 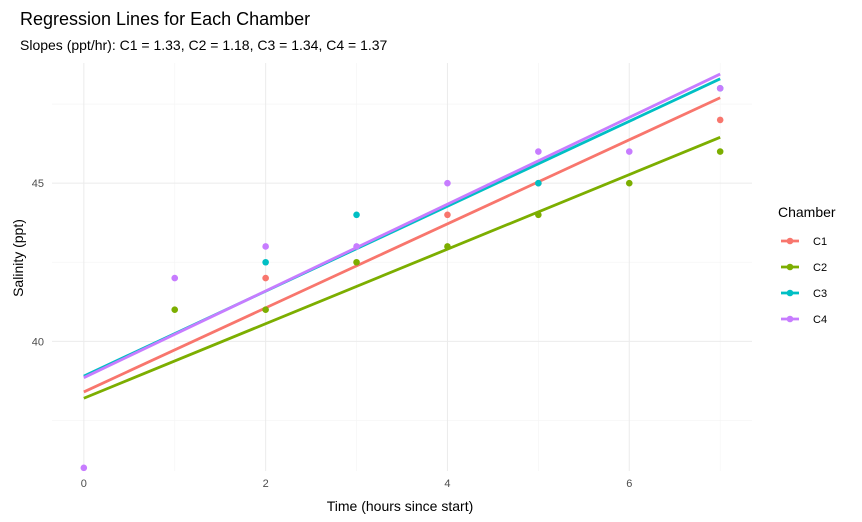 What do you see at coordinates (820, 294) in the screenshot?
I see `legend-label: C3` at bounding box center [820, 294].